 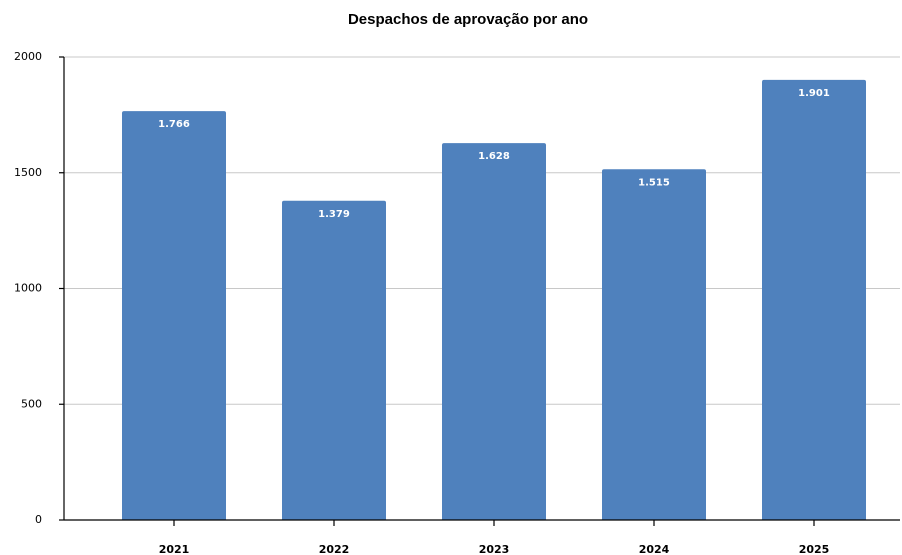 I want to click on y-tick-label: 1000, so click(x=28, y=288).